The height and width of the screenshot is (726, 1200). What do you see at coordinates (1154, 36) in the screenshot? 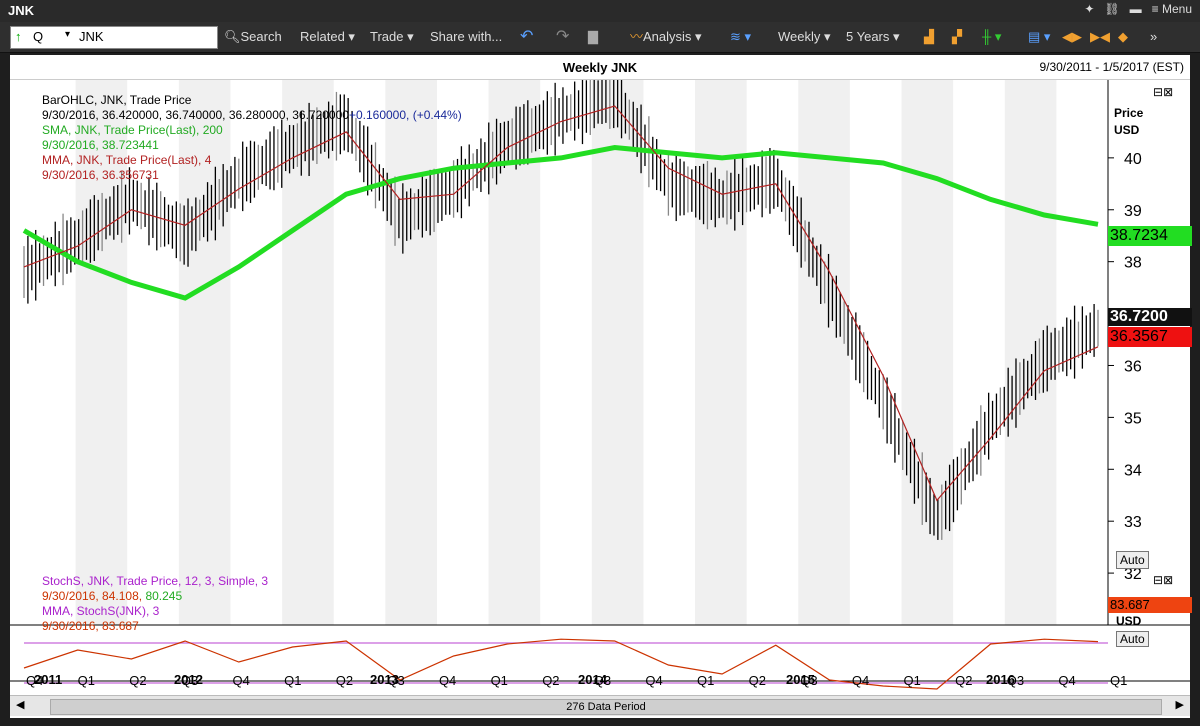
I see `more-icon: »` at bounding box center [1154, 36].